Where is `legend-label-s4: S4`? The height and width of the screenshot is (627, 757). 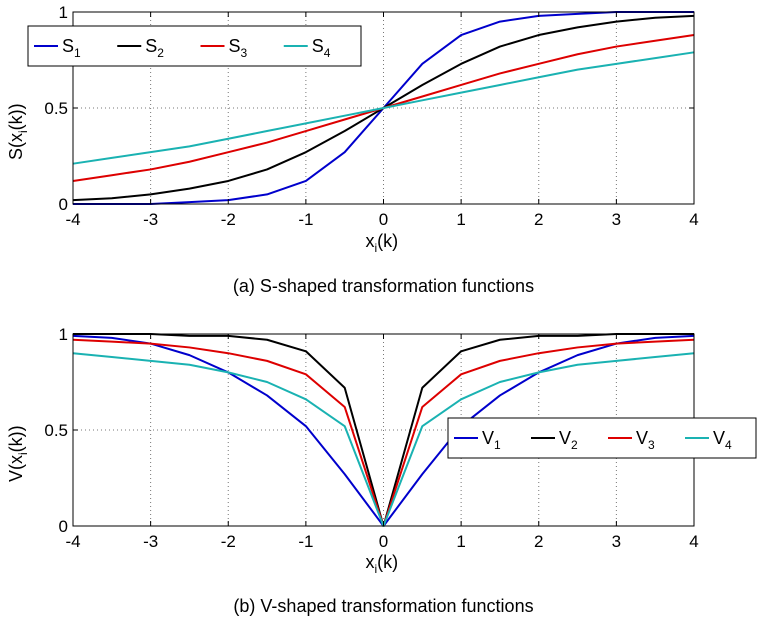
legend-label-s4: S4 is located at coordinates (321, 48).